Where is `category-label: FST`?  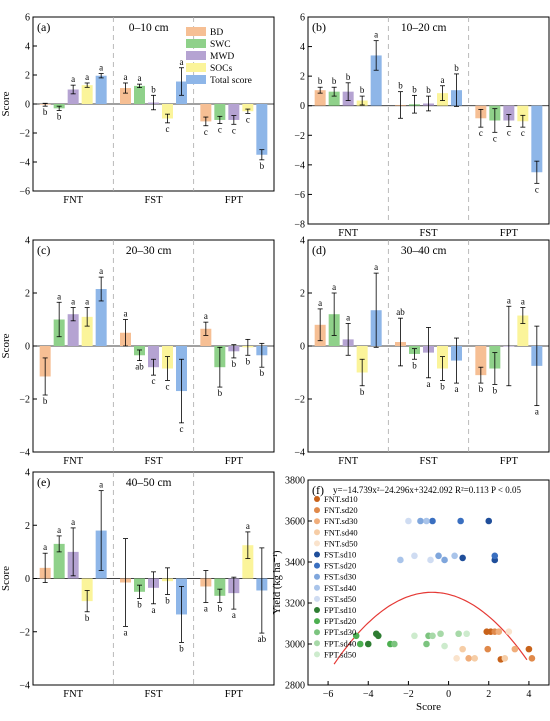
category-label: FST is located at coordinates (428, 233).